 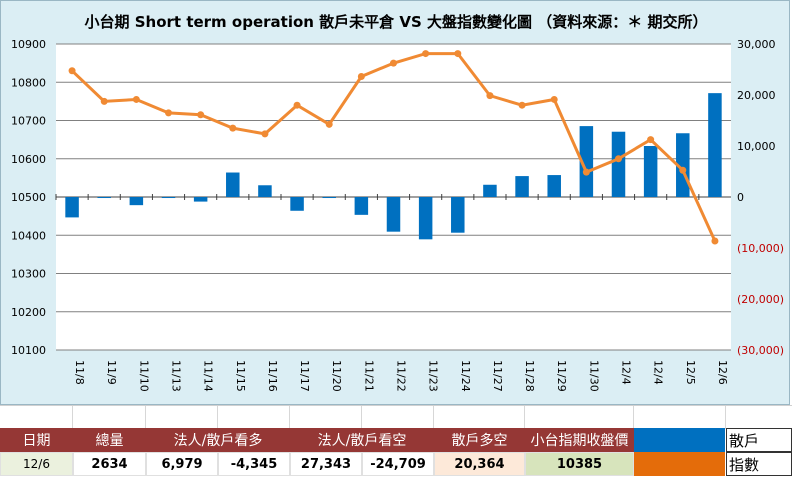 What do you see at coordinates (722, 372) in the screenshot?
I see `x-tick-label: 12/6` at bounding box center [722, 372].